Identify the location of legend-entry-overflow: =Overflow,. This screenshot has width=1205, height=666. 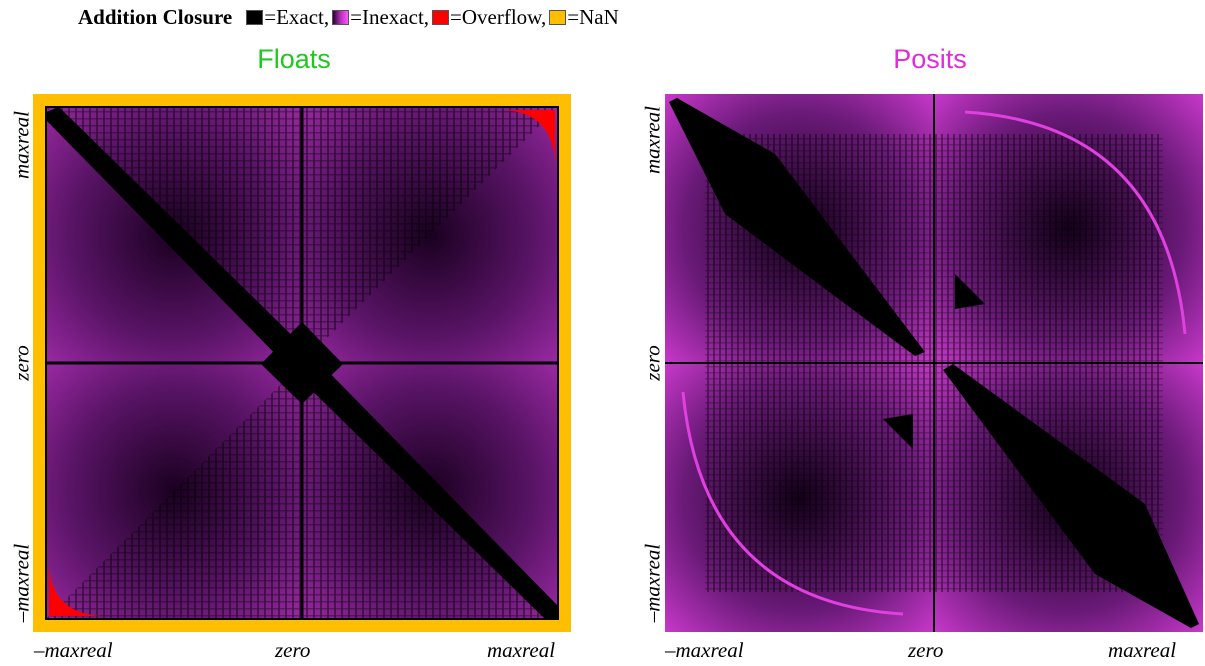
(489, 17).